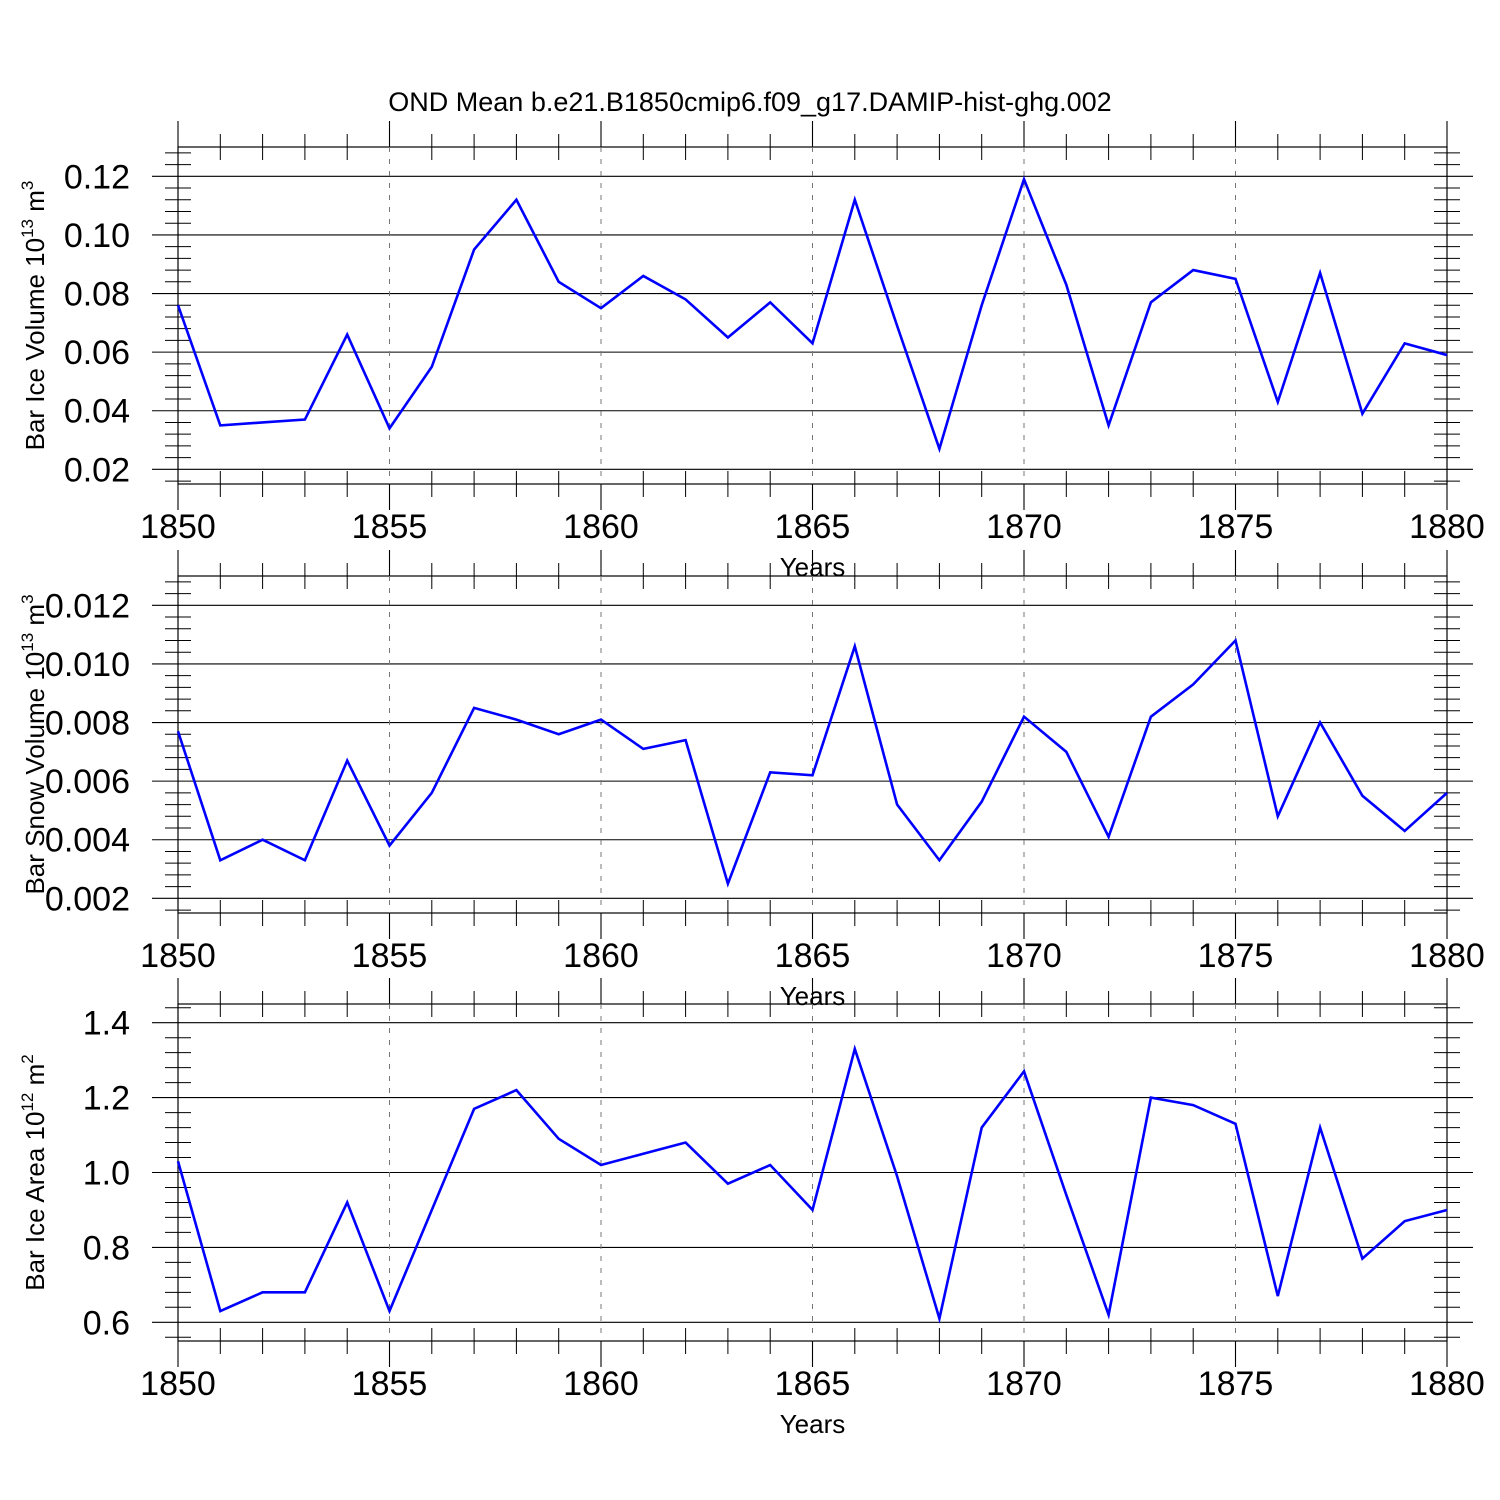  I want to click on y-tick-label: 0.002, so click(87, 899).